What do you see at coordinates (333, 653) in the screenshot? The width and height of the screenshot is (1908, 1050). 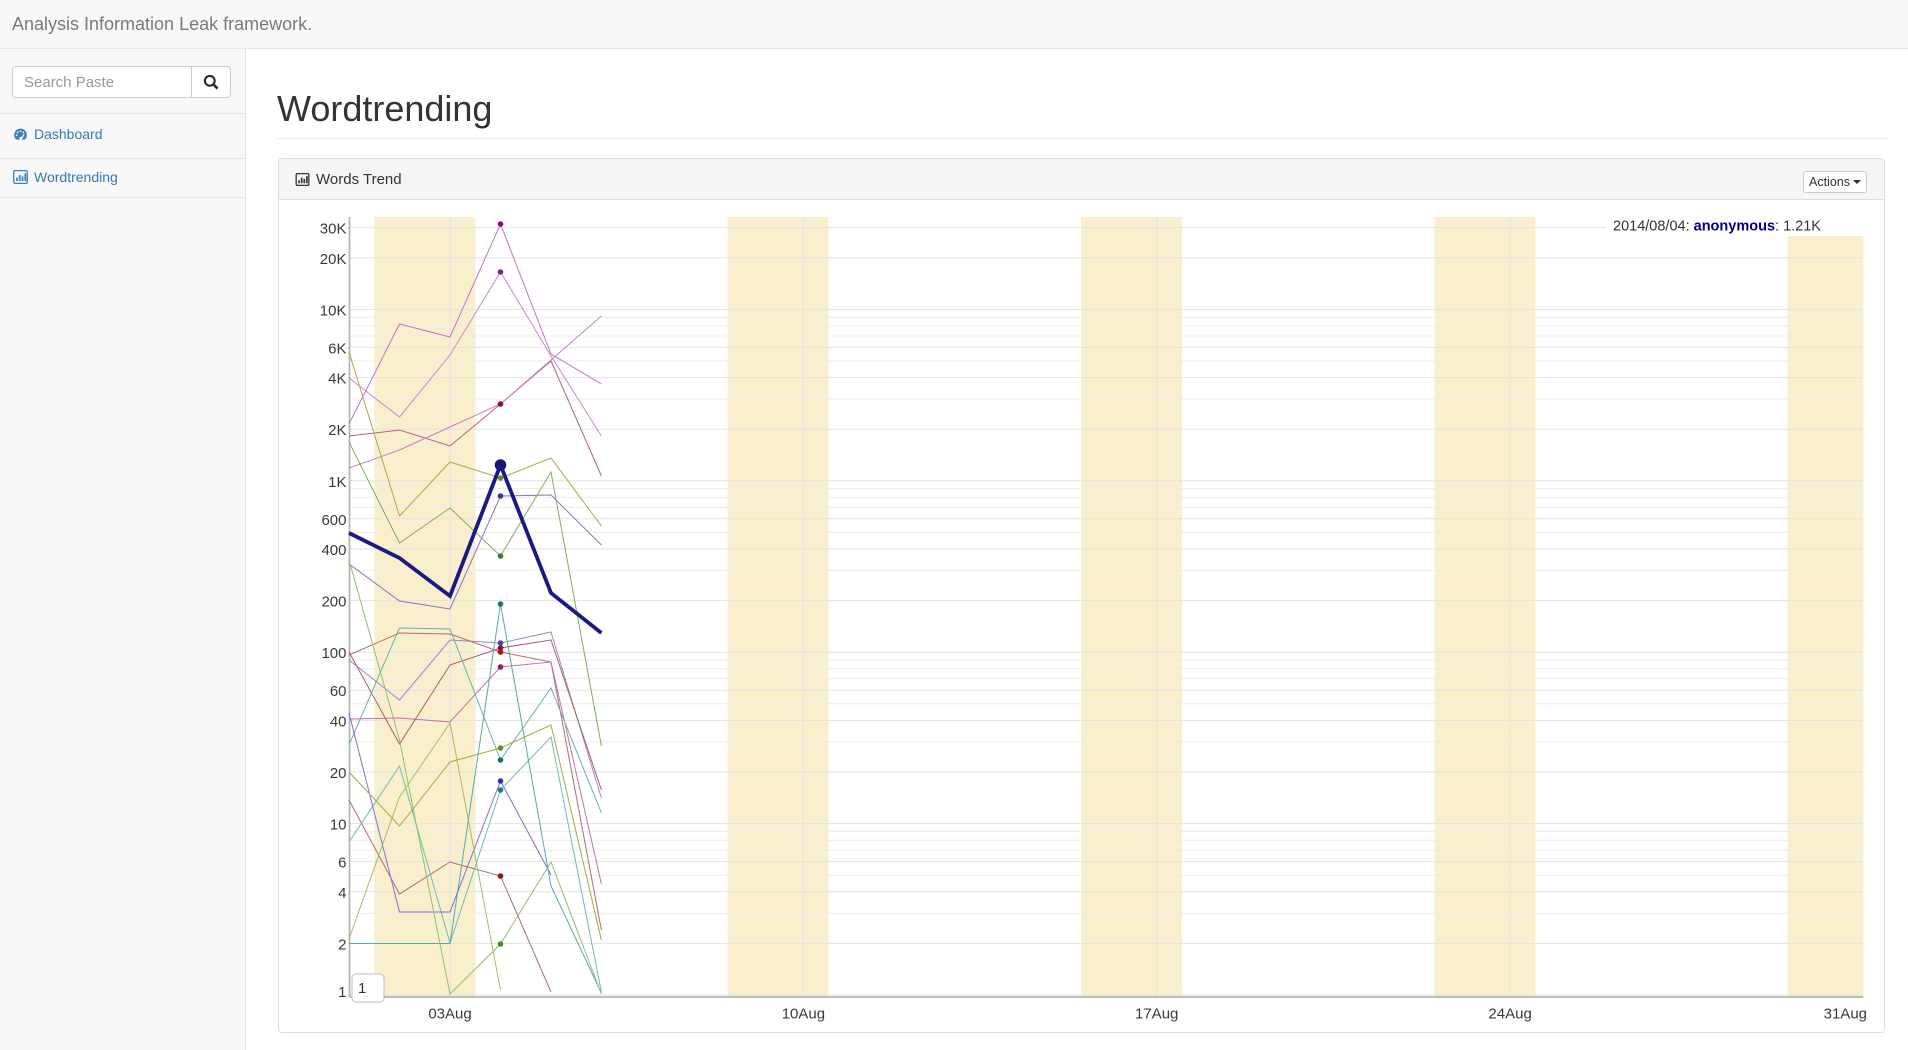 I see `svg-text: 100` at bounding box center [333, 653].